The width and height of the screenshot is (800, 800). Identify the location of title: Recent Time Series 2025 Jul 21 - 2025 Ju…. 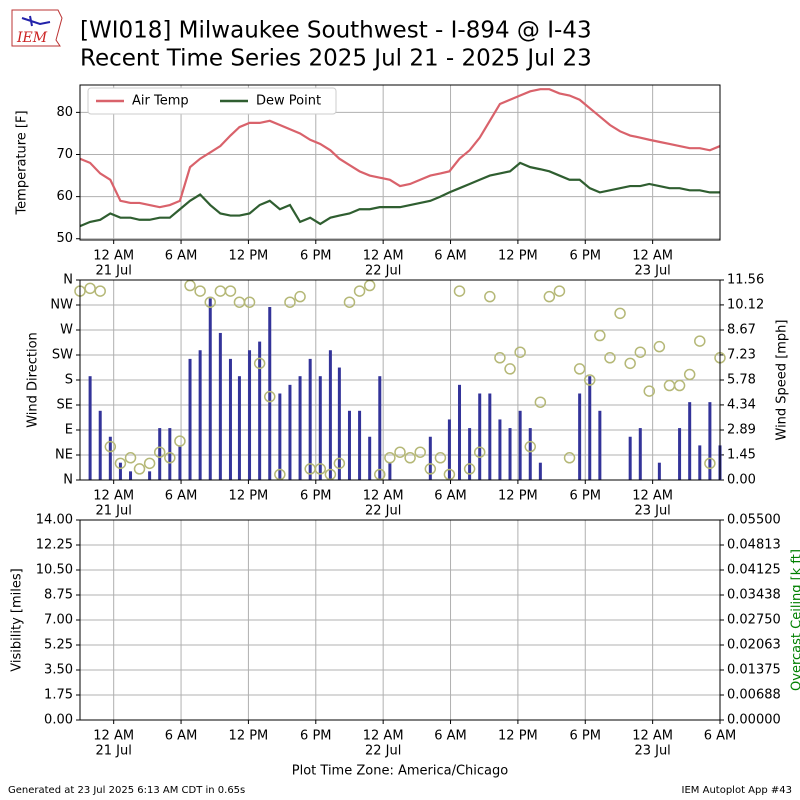
(336, 59).